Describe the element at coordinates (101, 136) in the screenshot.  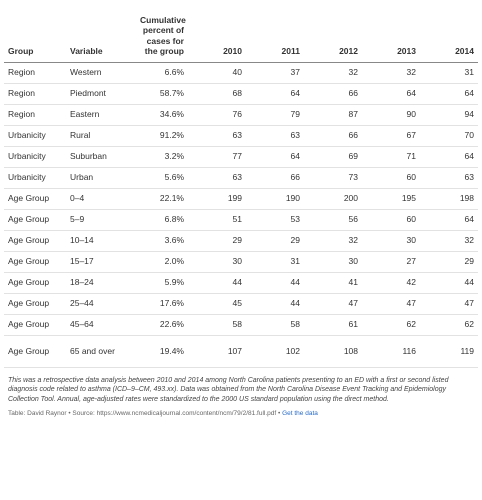
I see `cell-variable: Rural` at that location.